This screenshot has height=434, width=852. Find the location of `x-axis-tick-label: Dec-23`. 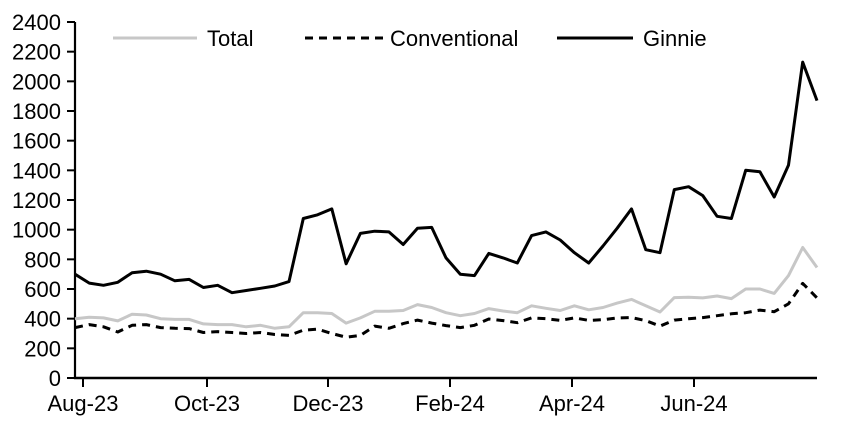

x-axis-tick-label: Dec-23 is located at coordinates (328, 403).